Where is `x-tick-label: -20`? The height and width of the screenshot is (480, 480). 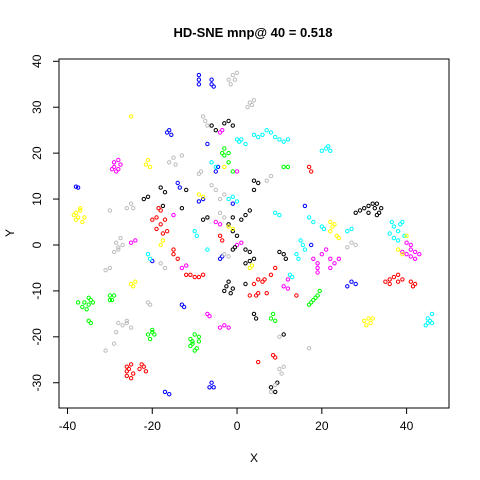 x-tick-label: -20 is located at coordinates (153, 426).